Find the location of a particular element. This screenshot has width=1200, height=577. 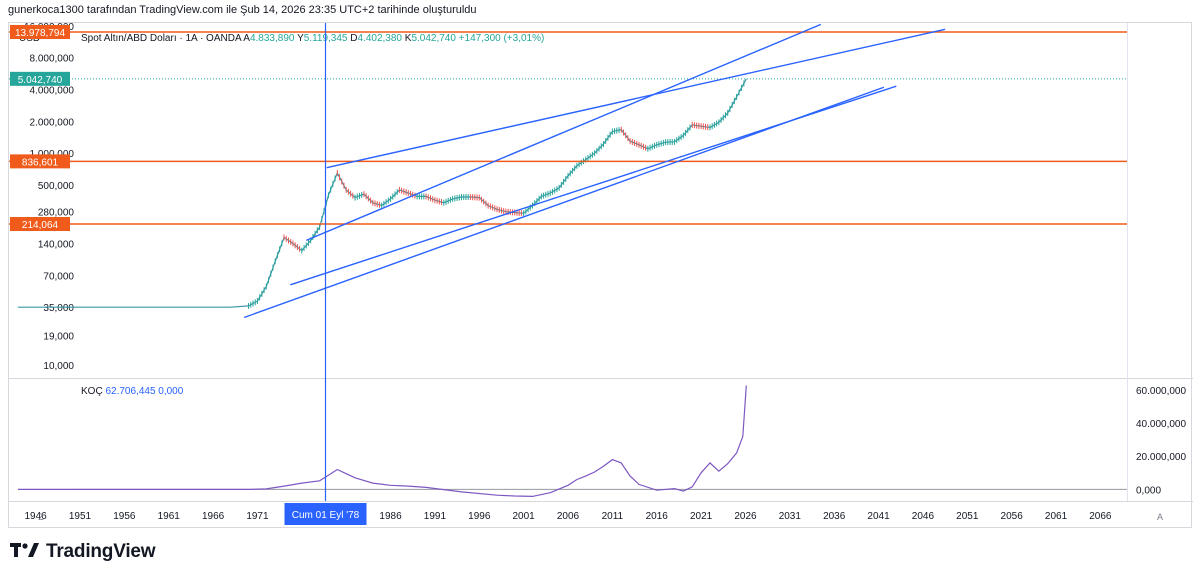

indicator-legend: KOÇ 62.706,445 0,000 is located at coordinates (132, 391).